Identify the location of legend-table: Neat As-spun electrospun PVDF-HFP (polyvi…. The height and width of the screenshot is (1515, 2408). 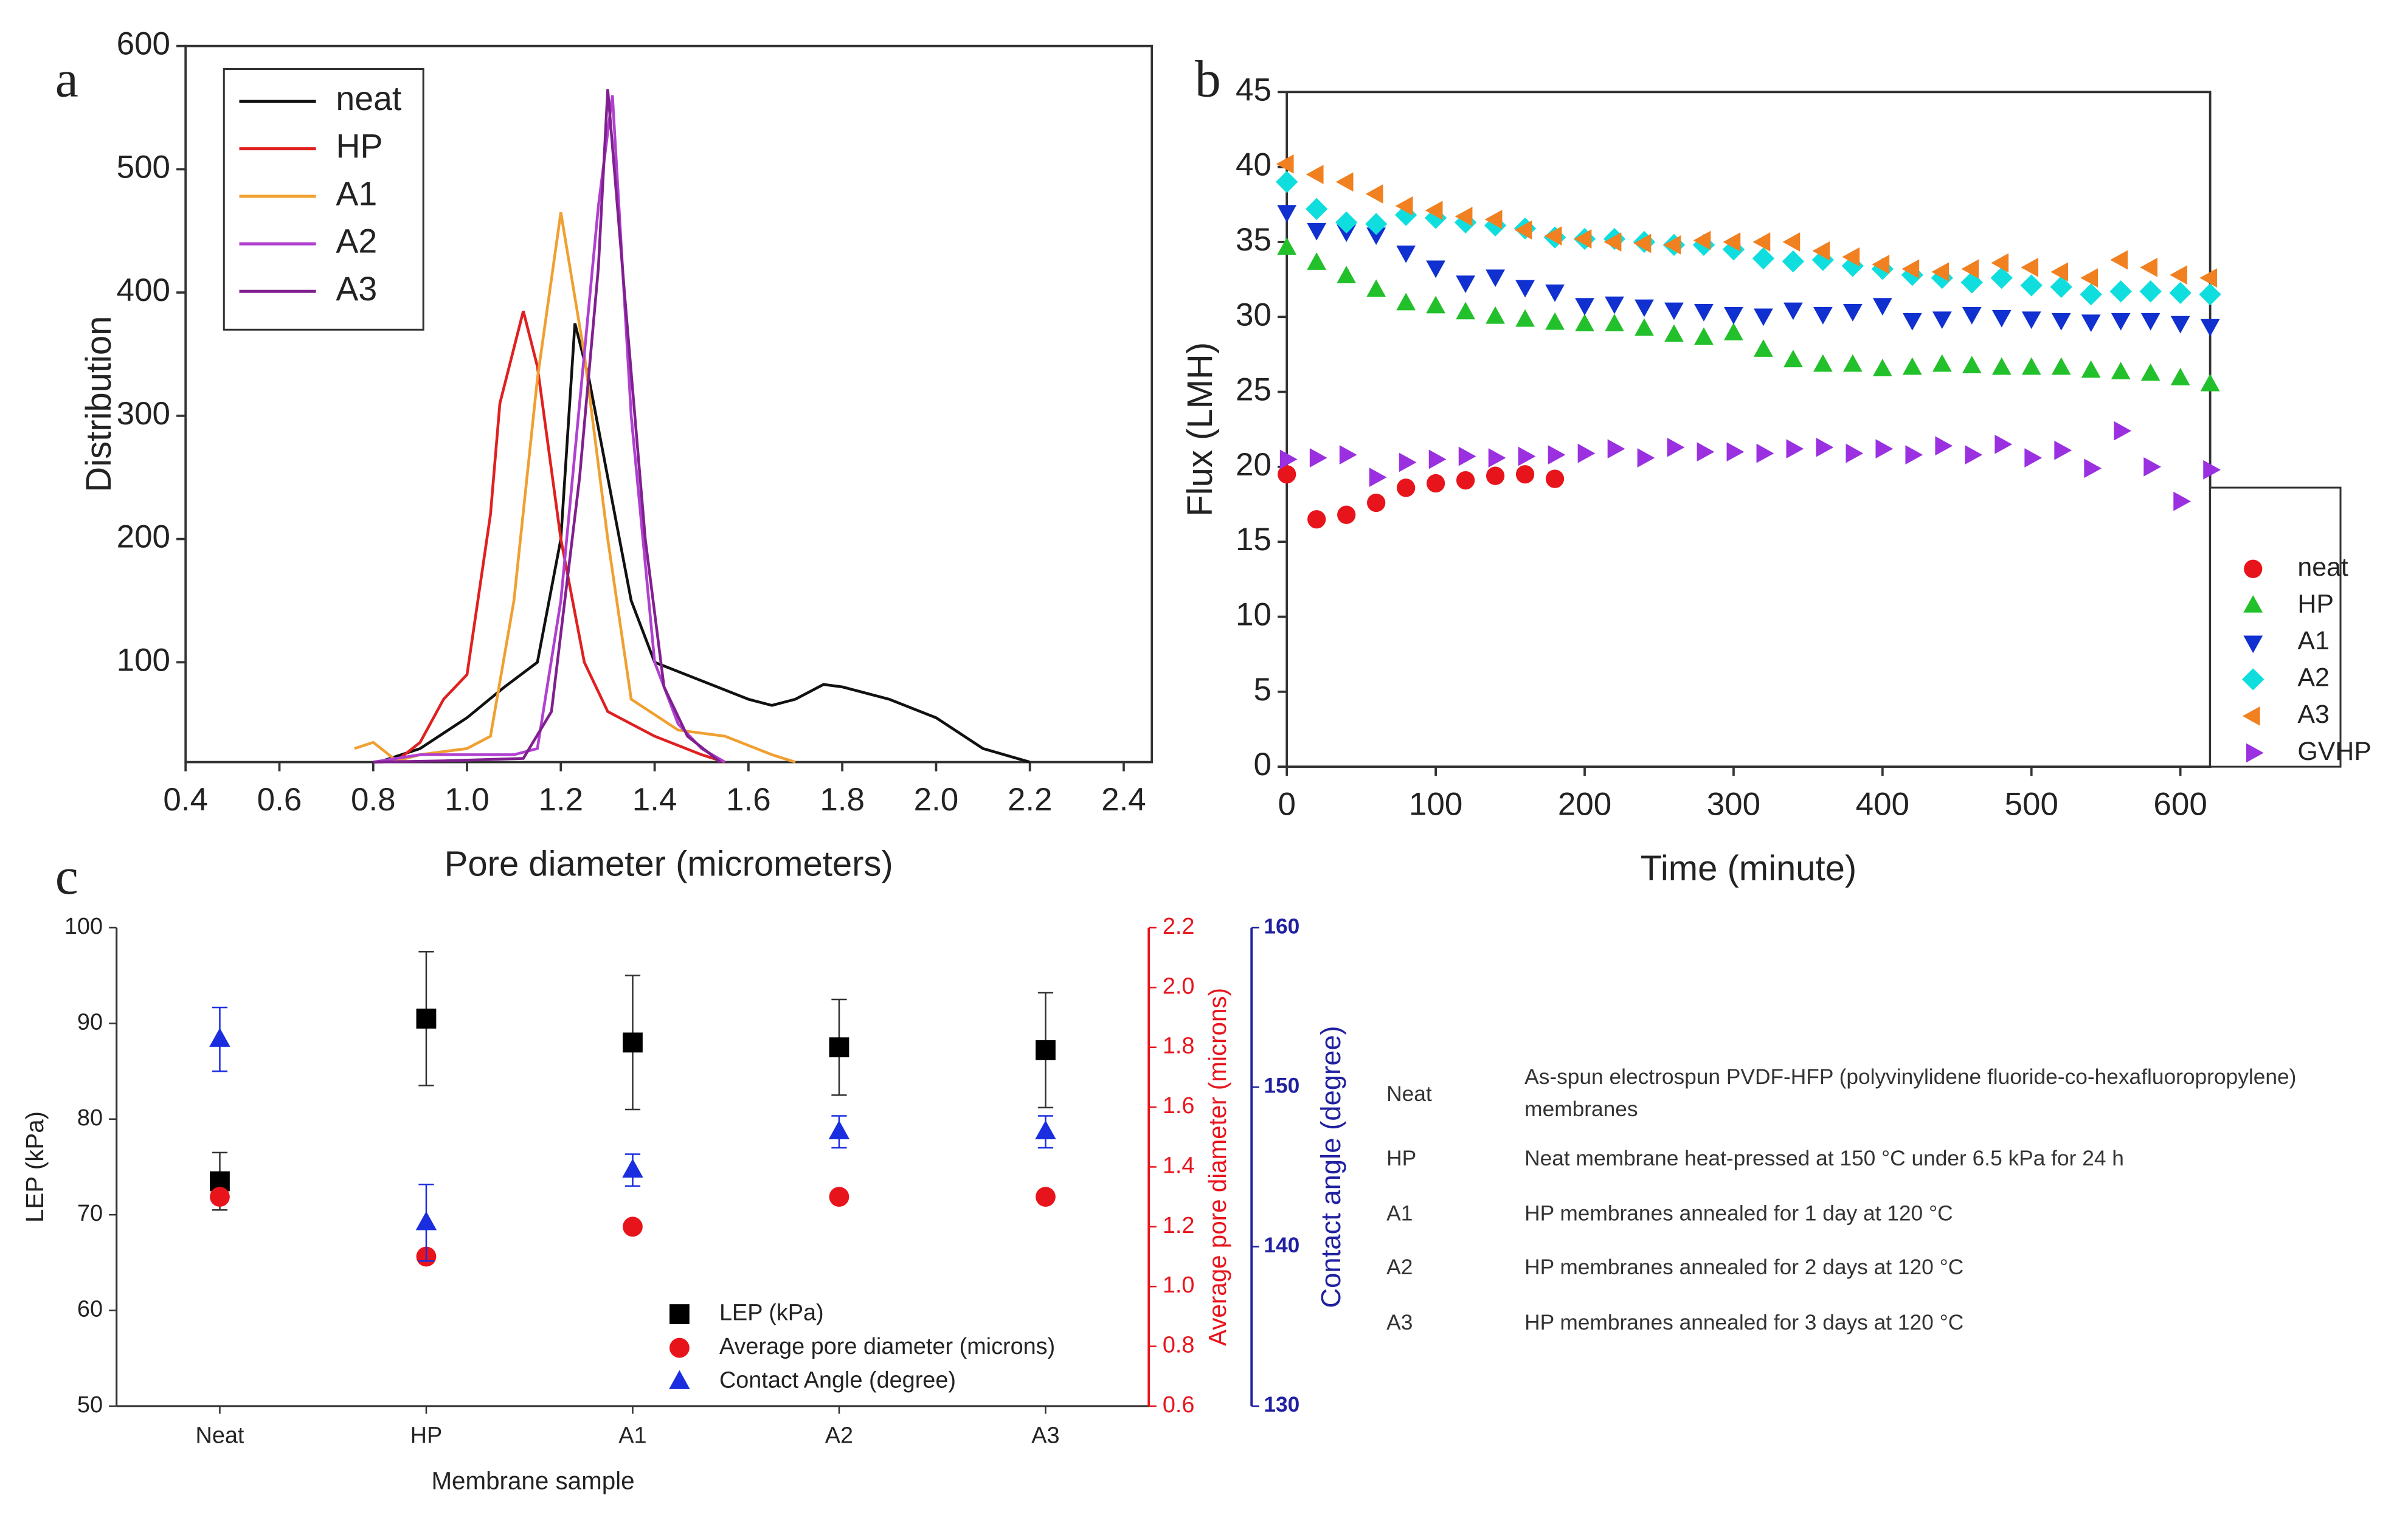
(1884, 1202).